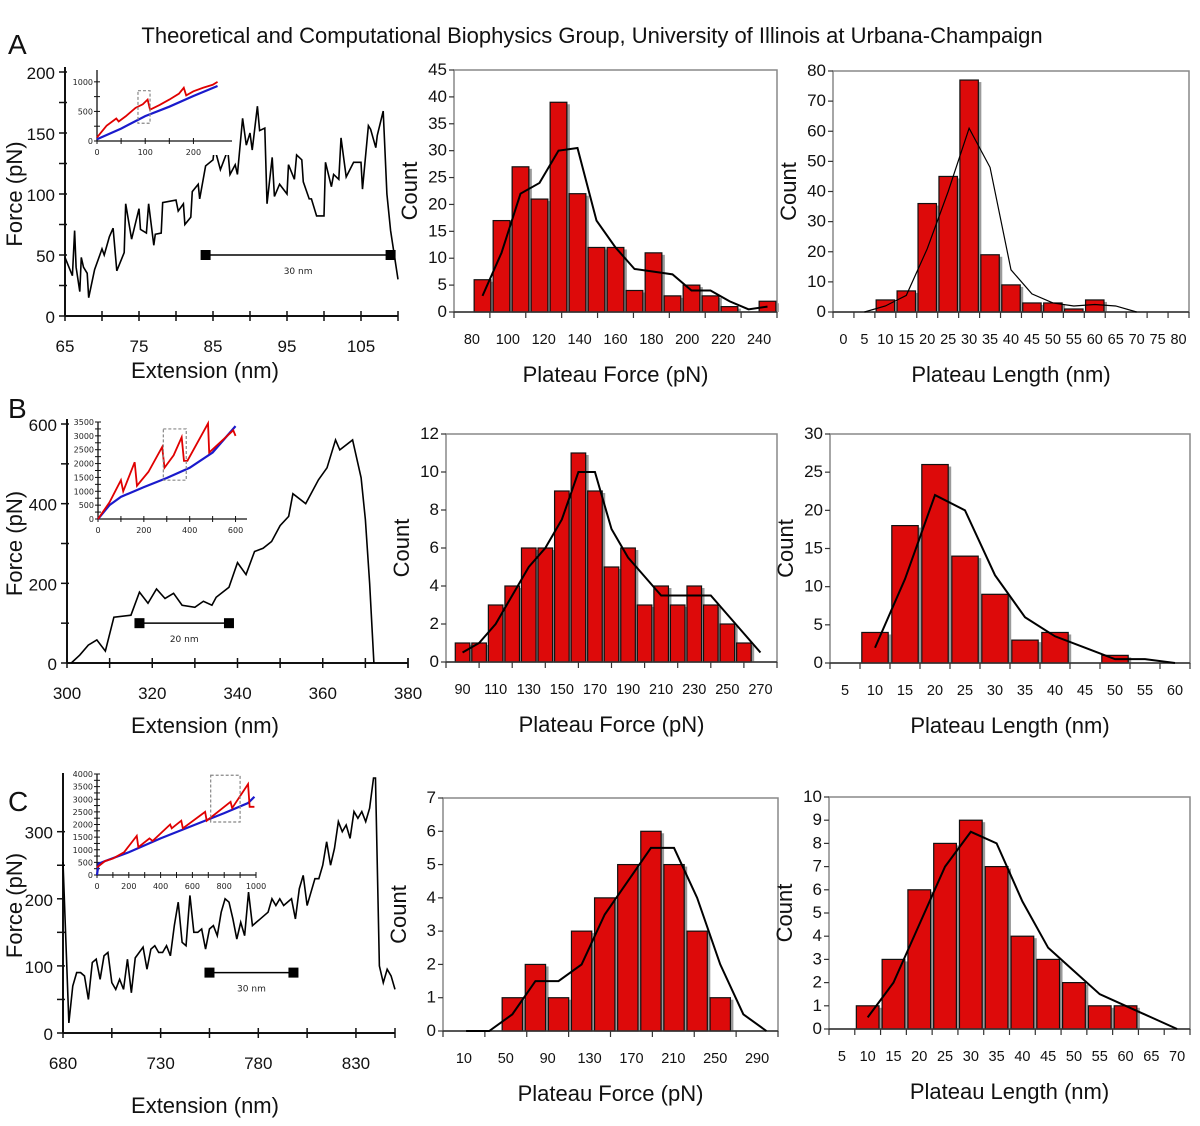 This screenshot has height=1126, width=1200. What do you see at coordinates (83, 837) in the screenshot?
I see `inset-y-tick-label: 1500` at bounding box center [83, 837].